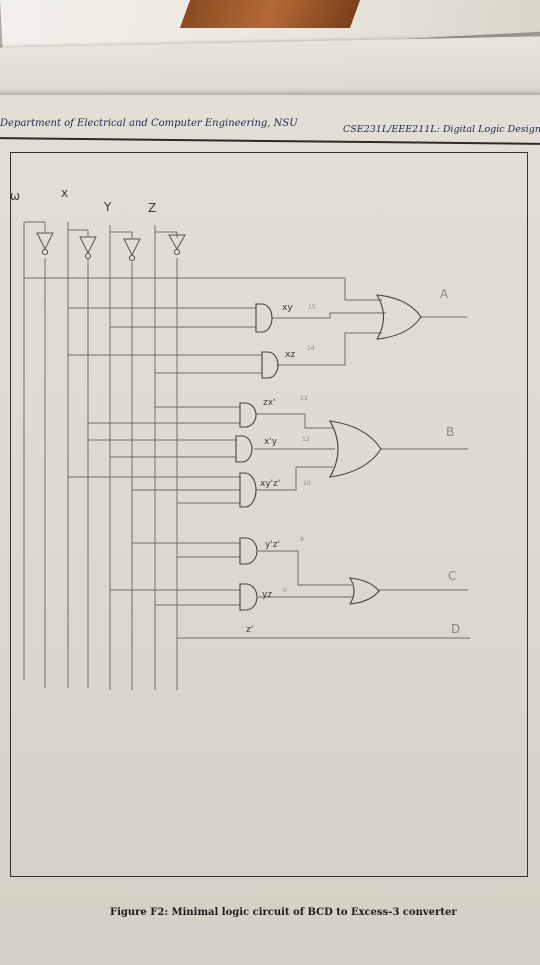  Describe the element at coordinates (88, 245) in the screenshot. I see `inverter-x` at that location.